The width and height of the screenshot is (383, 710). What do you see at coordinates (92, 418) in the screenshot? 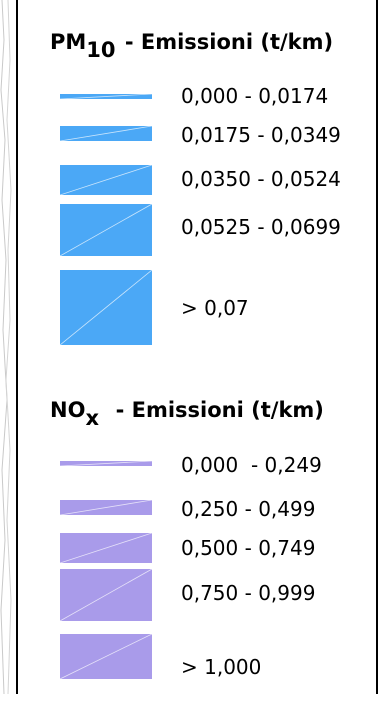
I see `pollutant-subscript: x` at bounding box center [92, 418].